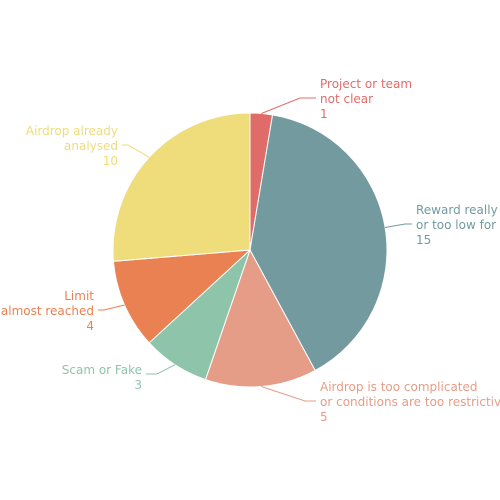 This screenshot has height=500, width=500. I want to click on slice-value-label: 5, so click(324, 417).